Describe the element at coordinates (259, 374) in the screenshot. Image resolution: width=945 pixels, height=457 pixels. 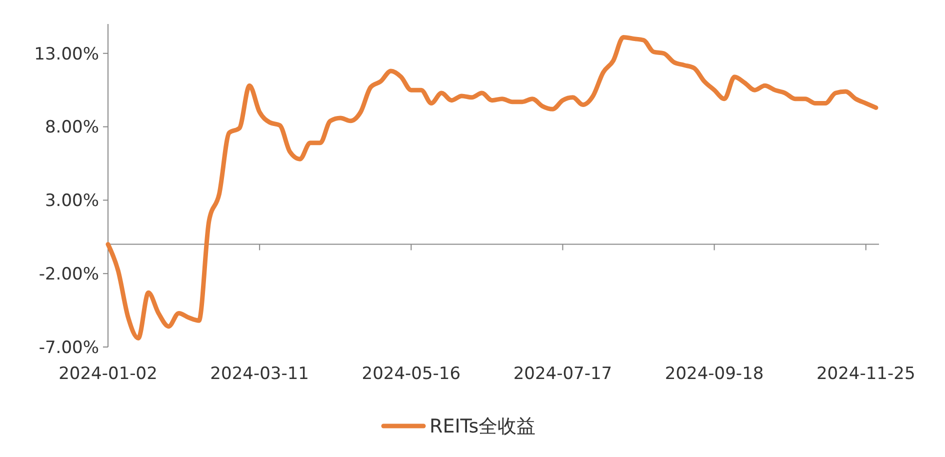
I see `x-tick-label: 2024-03-11` at that location.